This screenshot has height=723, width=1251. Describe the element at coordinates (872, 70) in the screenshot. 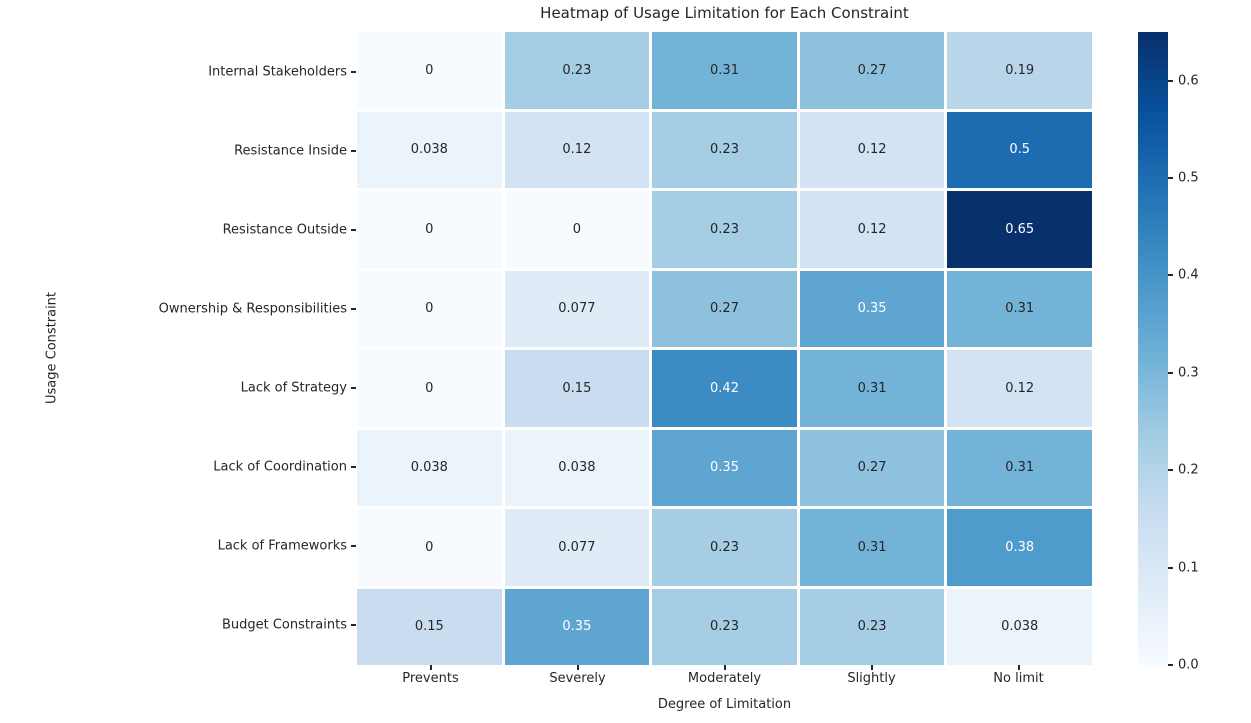

I see `cell-value: 0.27` at that location.